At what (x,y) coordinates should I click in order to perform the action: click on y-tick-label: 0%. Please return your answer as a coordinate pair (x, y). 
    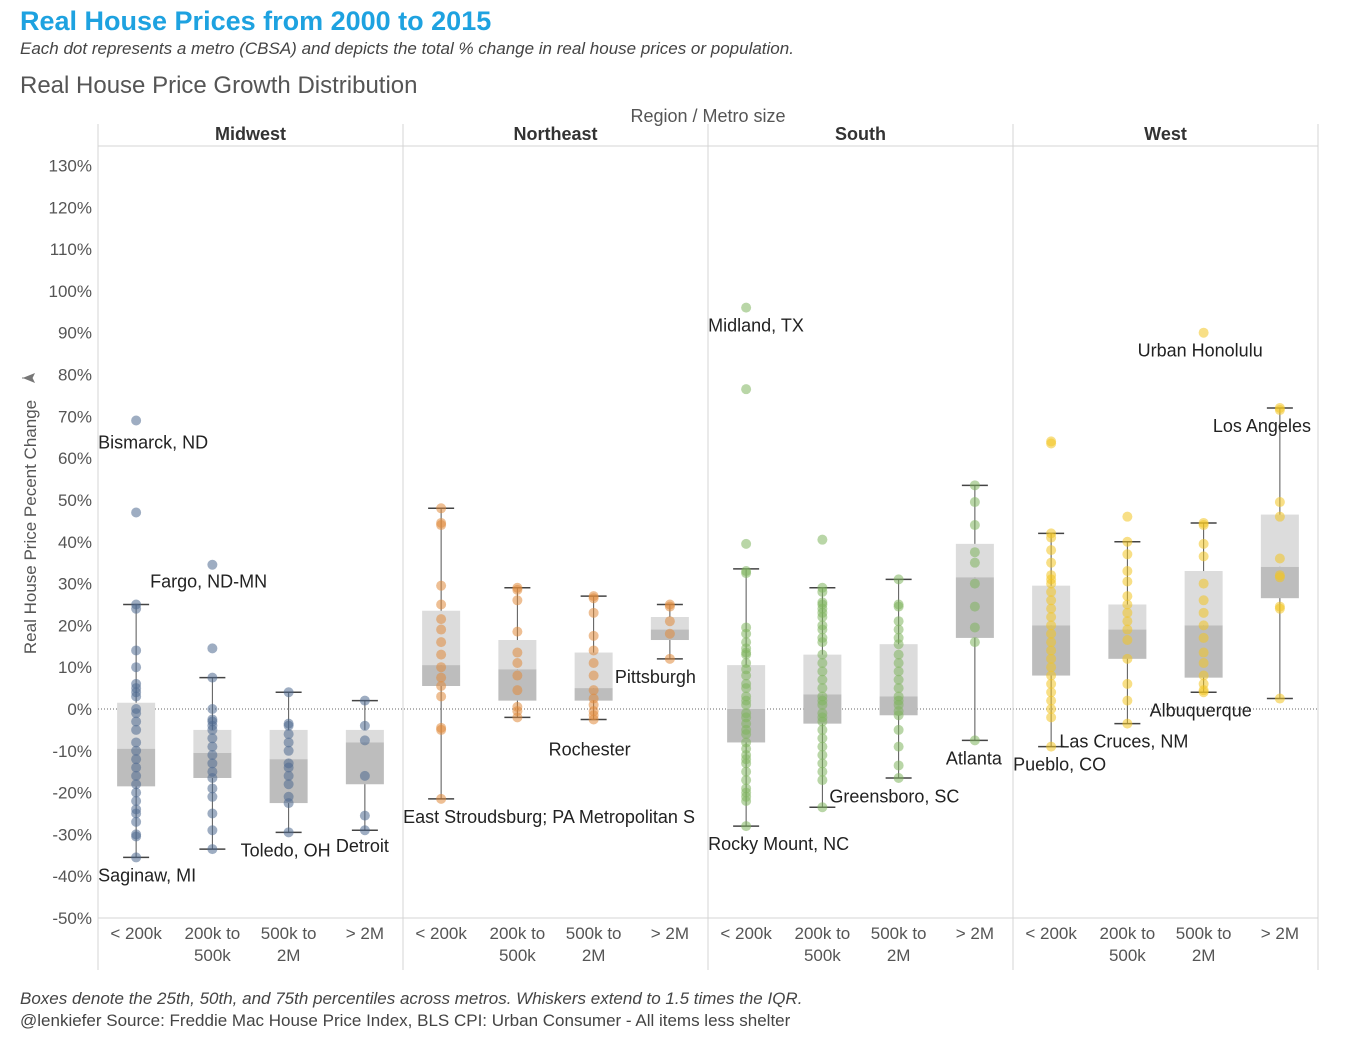
    Looking at the image, I should click on (79, 709).